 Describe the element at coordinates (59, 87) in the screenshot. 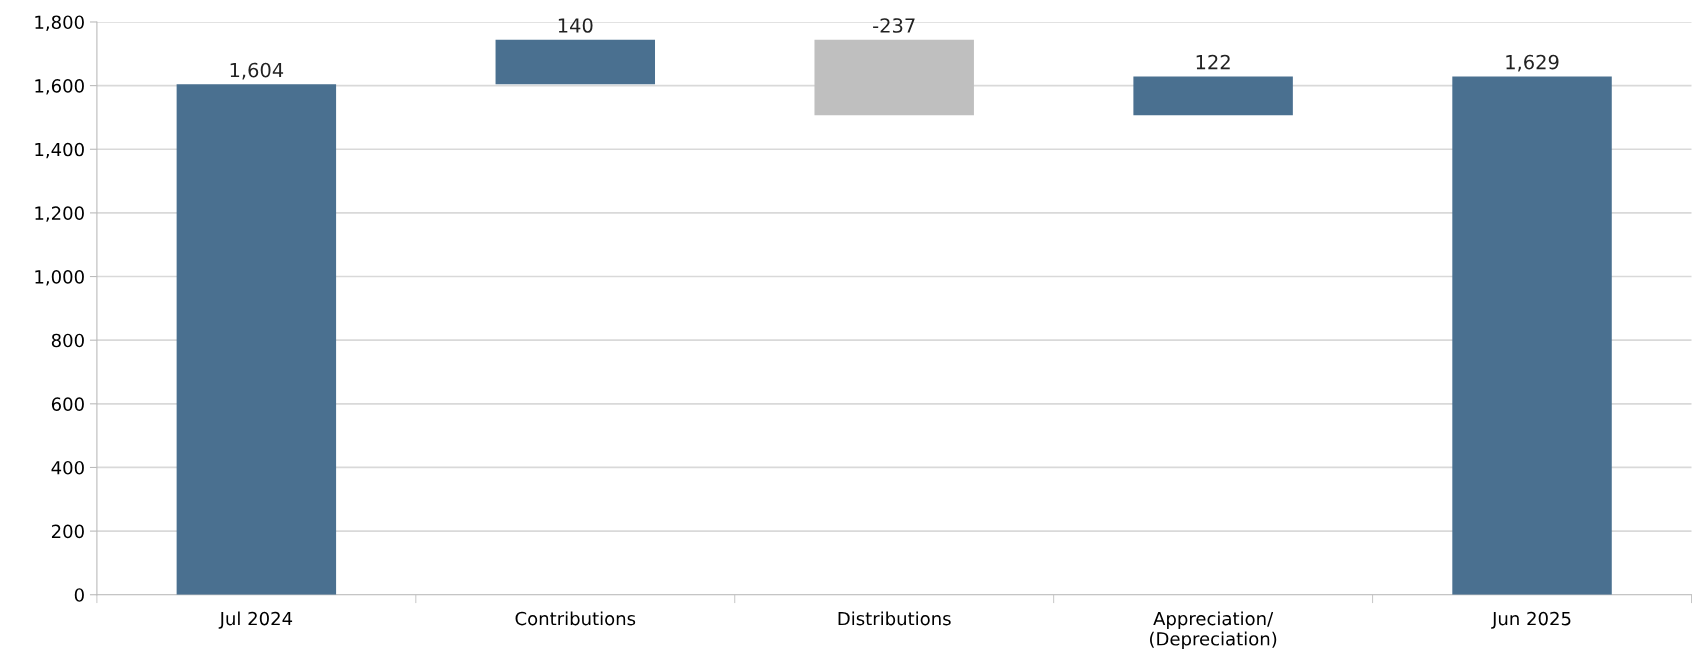

I see `y-tick-label: 1,600` at that location.